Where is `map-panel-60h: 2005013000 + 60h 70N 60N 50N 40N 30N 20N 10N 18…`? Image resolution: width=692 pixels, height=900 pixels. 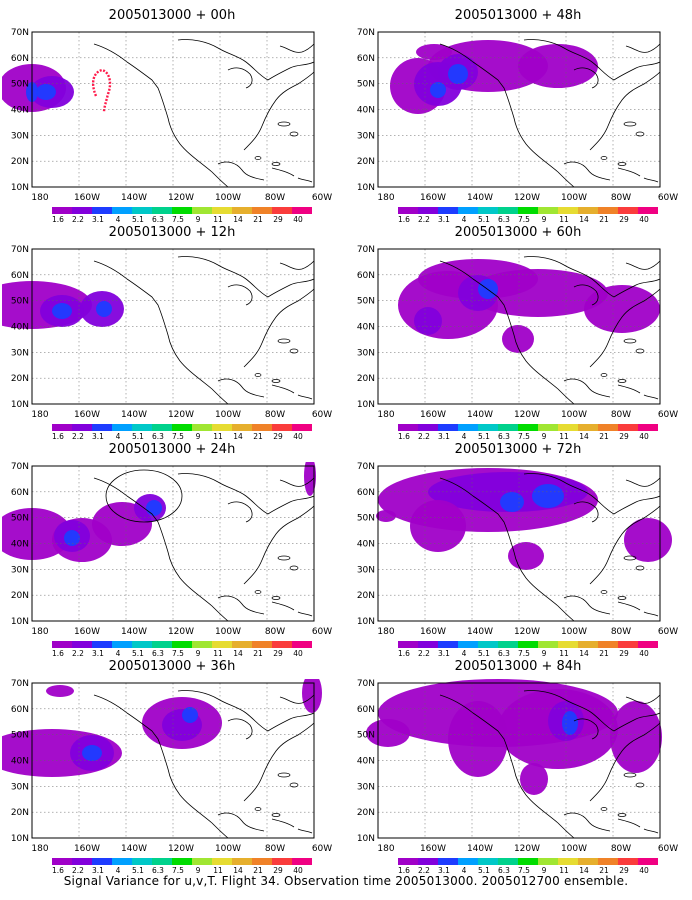
map-panel-60h: 2005013000 + 60h 70N 60N 50N 40N 30N 20N 10N 18… is located at coordinates (518, 333).